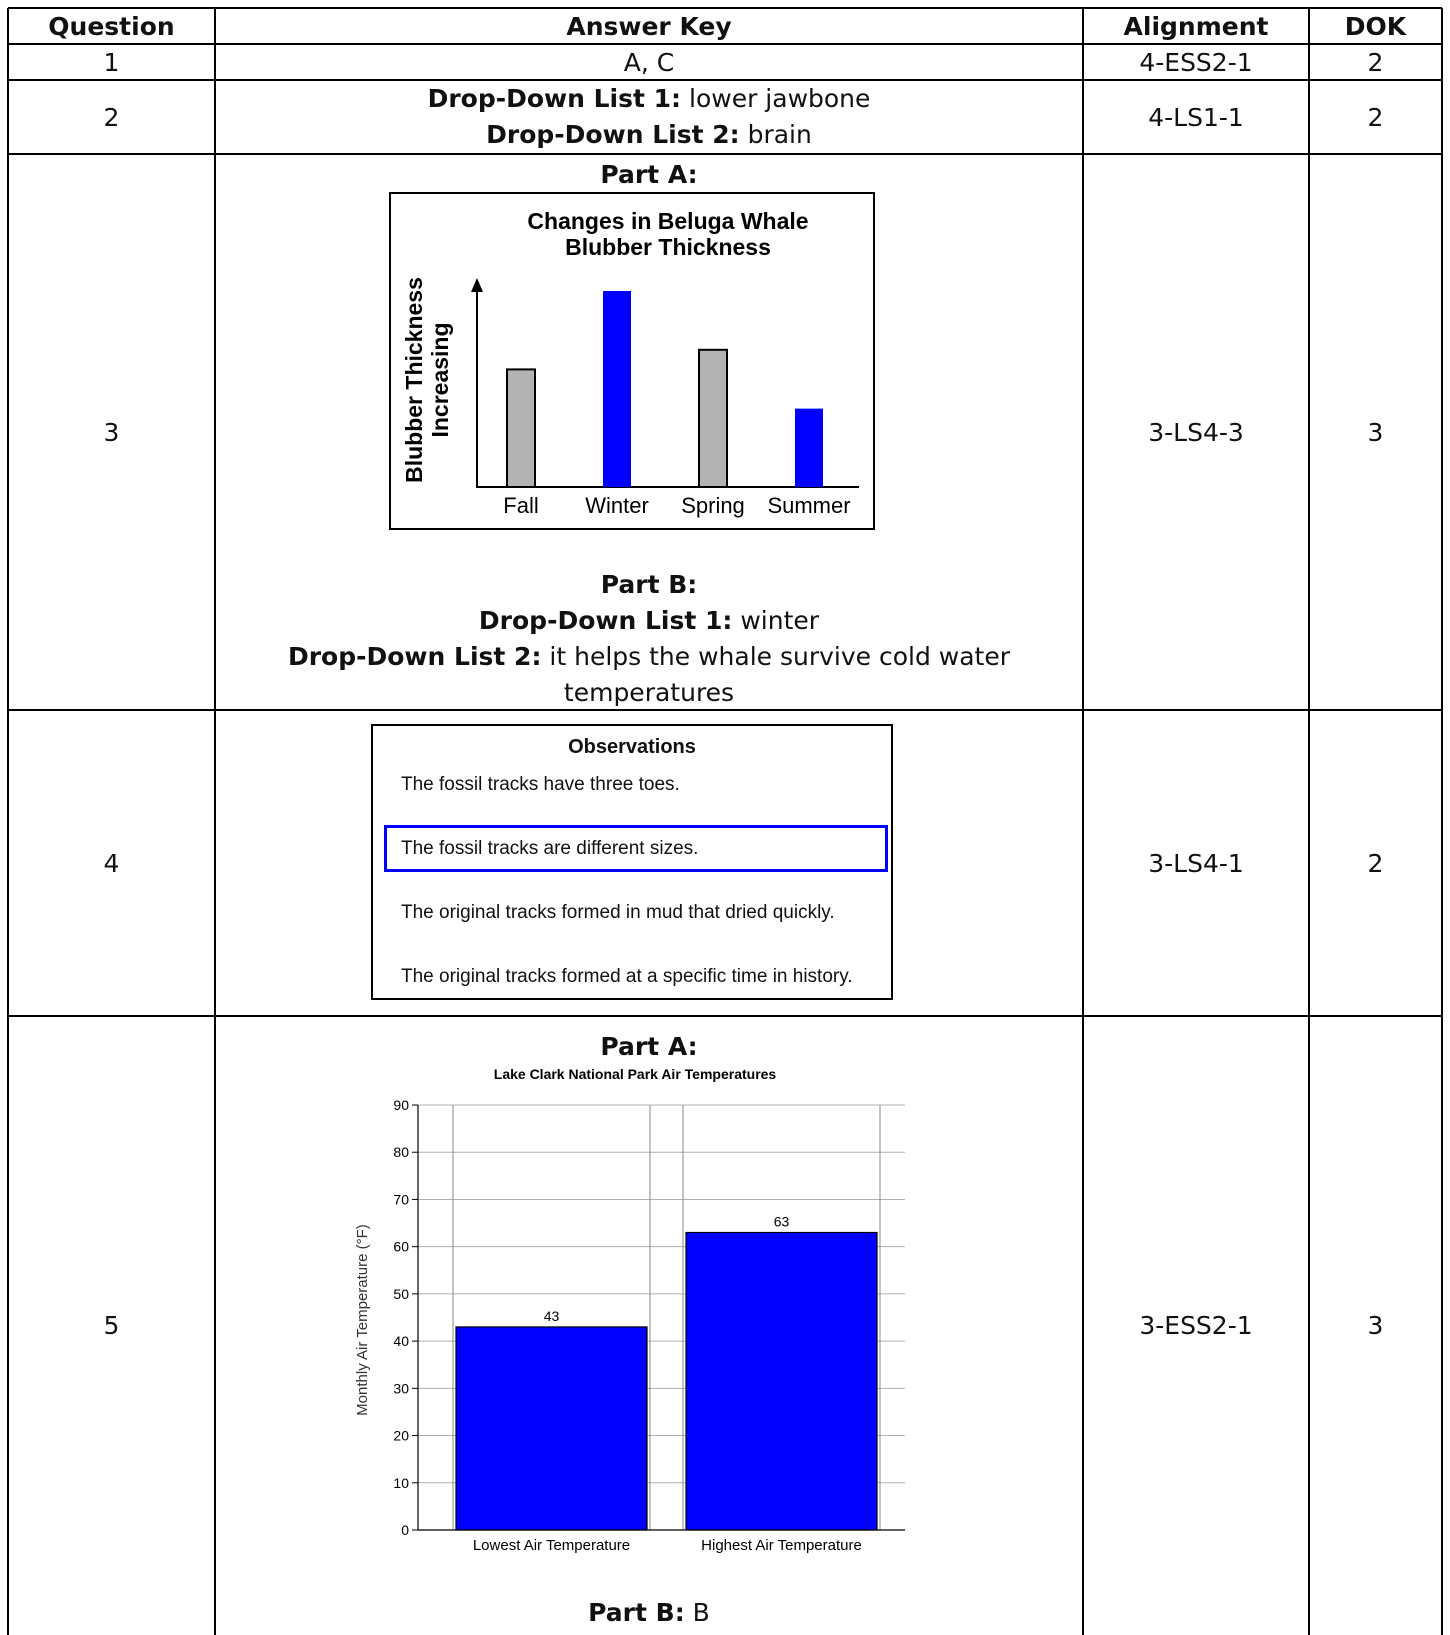 This screenshot has height=1635, width=1450. I want to click on row5-question: 5, so click(111, 1325).